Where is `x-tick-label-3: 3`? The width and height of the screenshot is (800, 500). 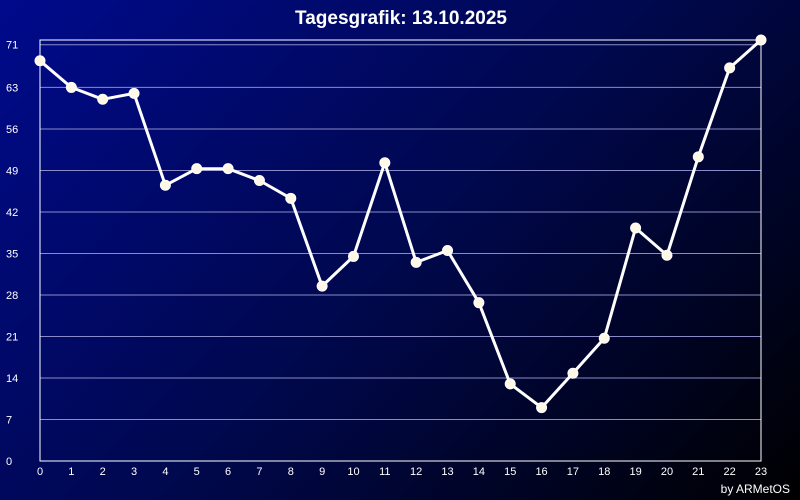
x-tick-label-3: 3 is located at coordinates (134, 472).